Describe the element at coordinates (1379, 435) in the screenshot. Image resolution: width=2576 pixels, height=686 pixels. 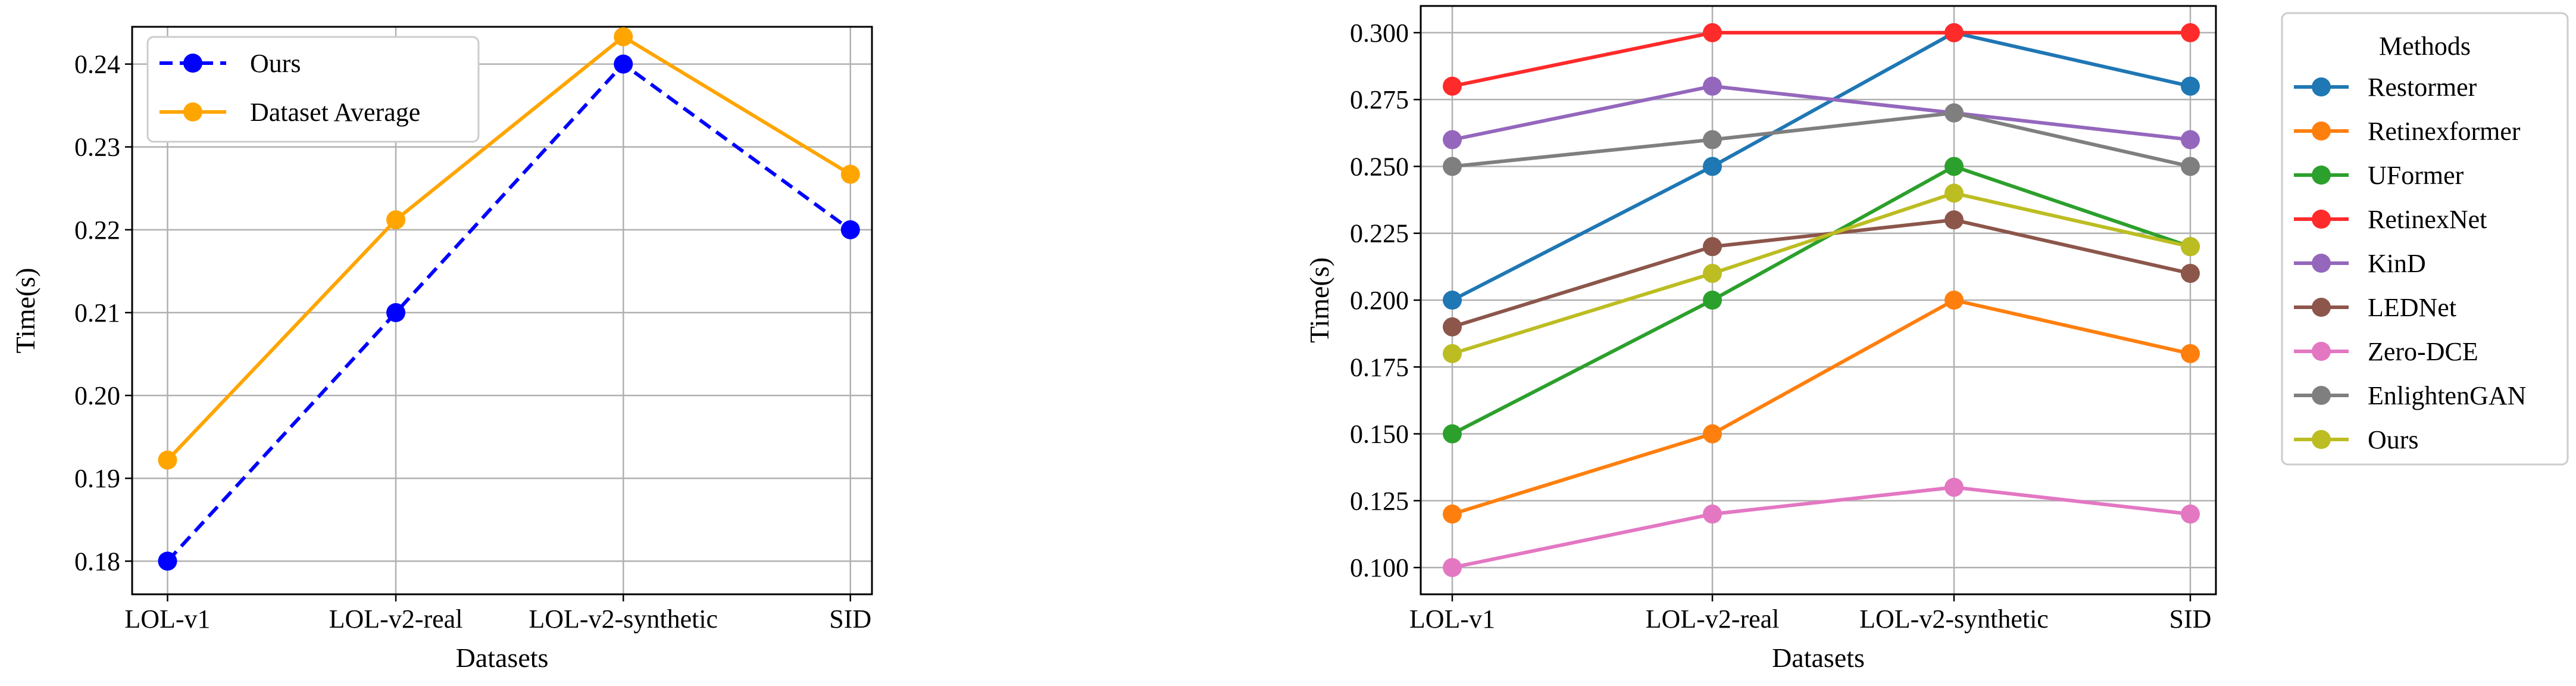
I see `y-tick-label: 0.150` at that location.